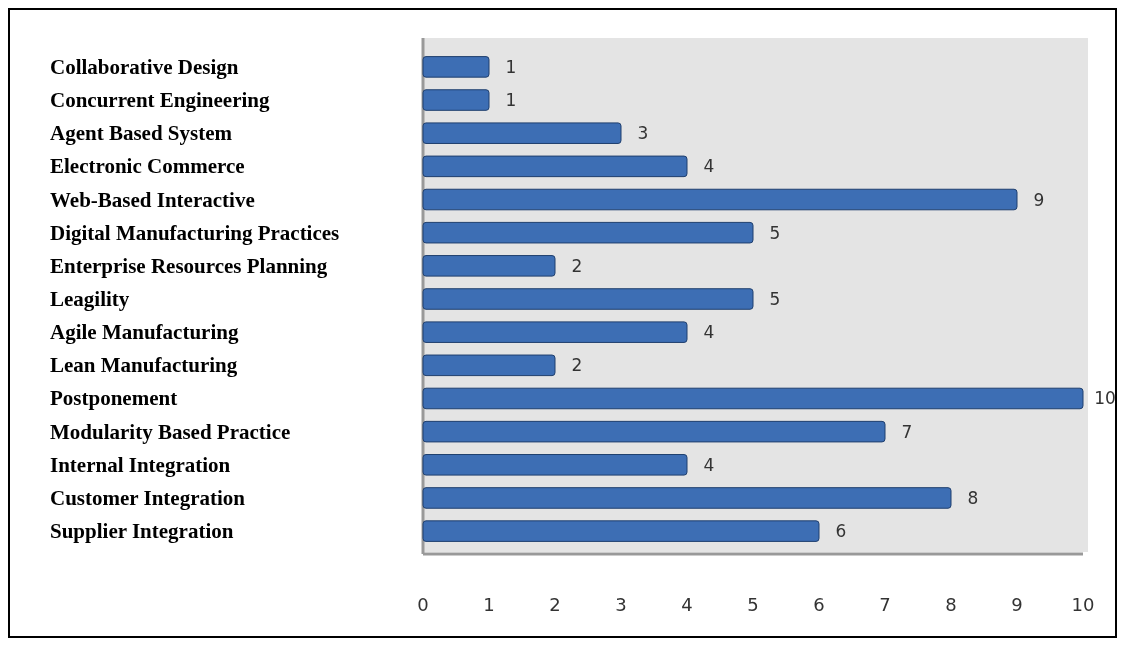 The height and width of the screenshot is (646, 1125). What do you see at coordinates (687, 604) in the screenshot?
I see `x-tick-label: 4` at bounding box center [687, 604].